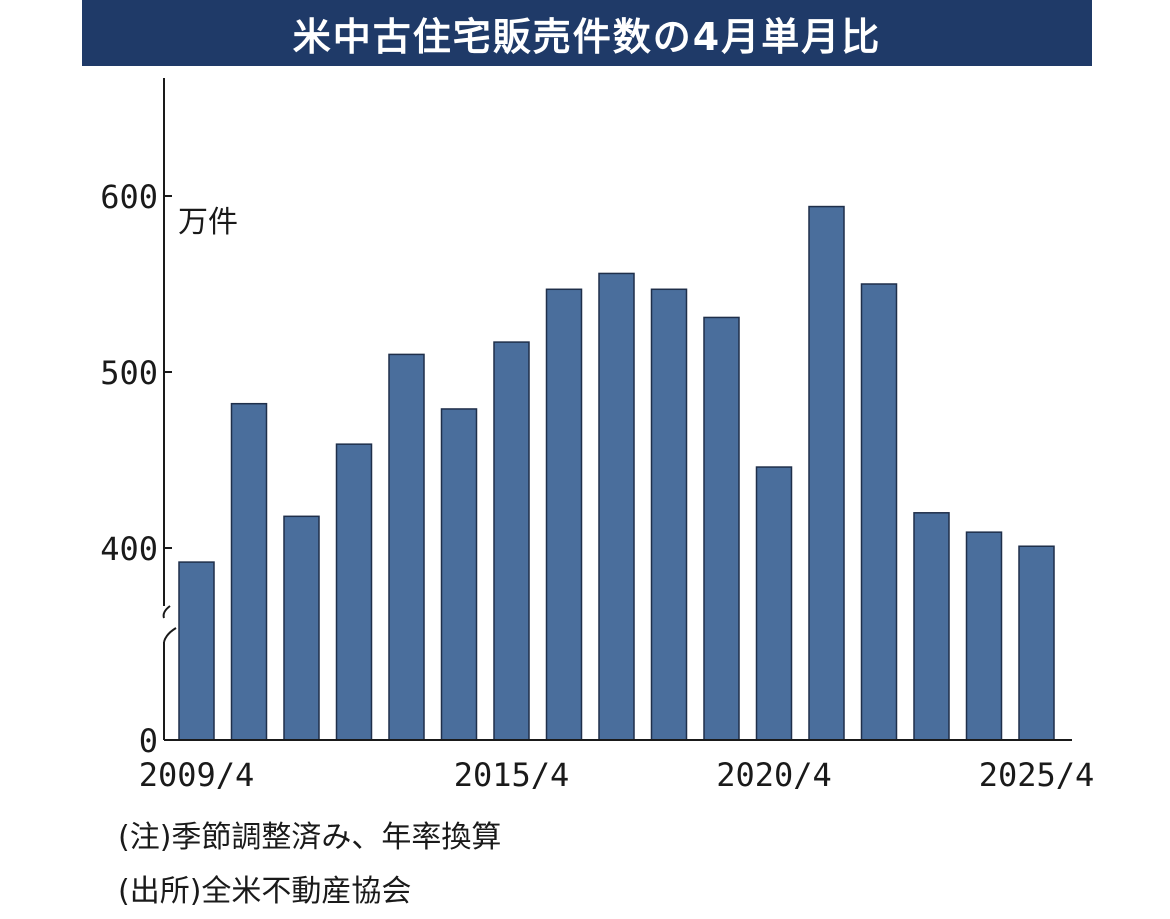 The image size is (1170, 919). What do you see at coordinates (129, 373) in the screenshot?
I see `y-tick-label-500: 500` at bounding box center [129, 373].